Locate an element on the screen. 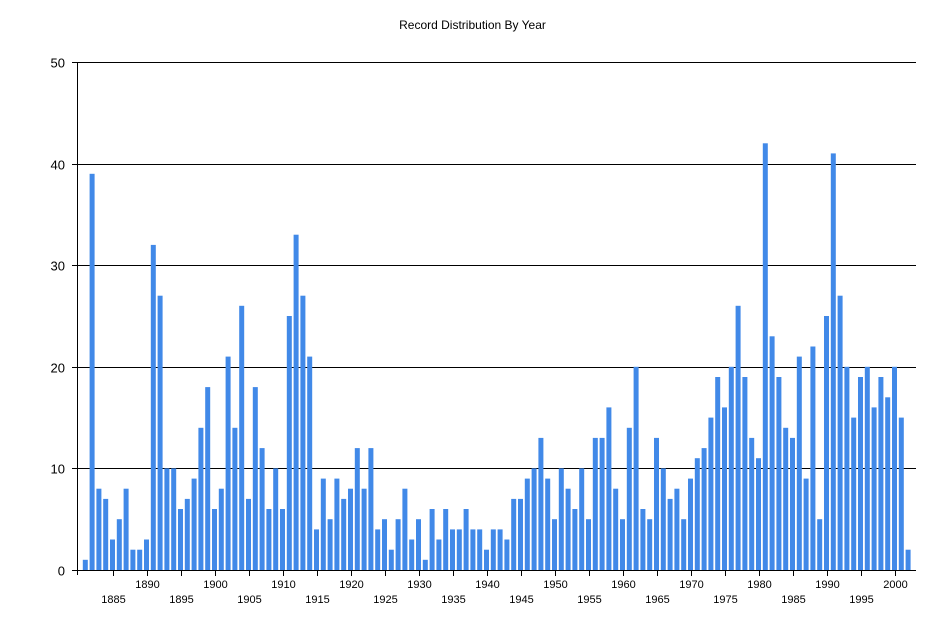 The image size is (945, 630). x-tick-label: 1890 is located at coordinates (147, 585).